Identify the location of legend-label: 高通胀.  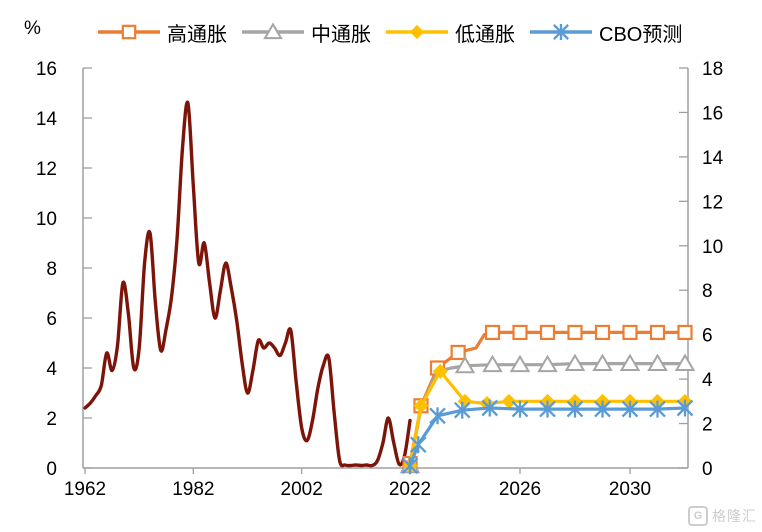
(197, 34).